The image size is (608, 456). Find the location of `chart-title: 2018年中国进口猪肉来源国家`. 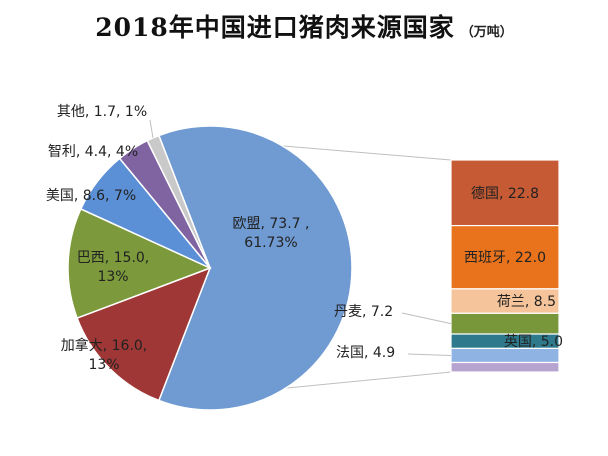

chart-title: 2018年中国进口猪肉来源国家 is located at coordinates (275, 27).